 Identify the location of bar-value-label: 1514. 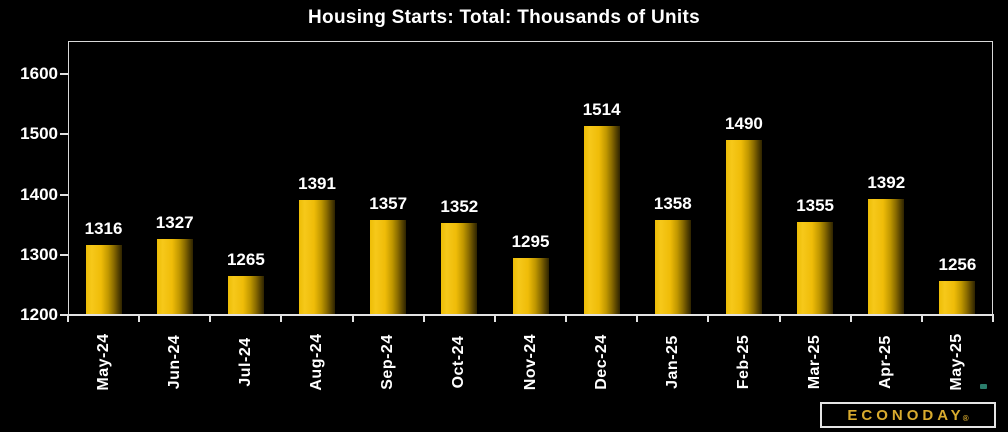
(601, 109).